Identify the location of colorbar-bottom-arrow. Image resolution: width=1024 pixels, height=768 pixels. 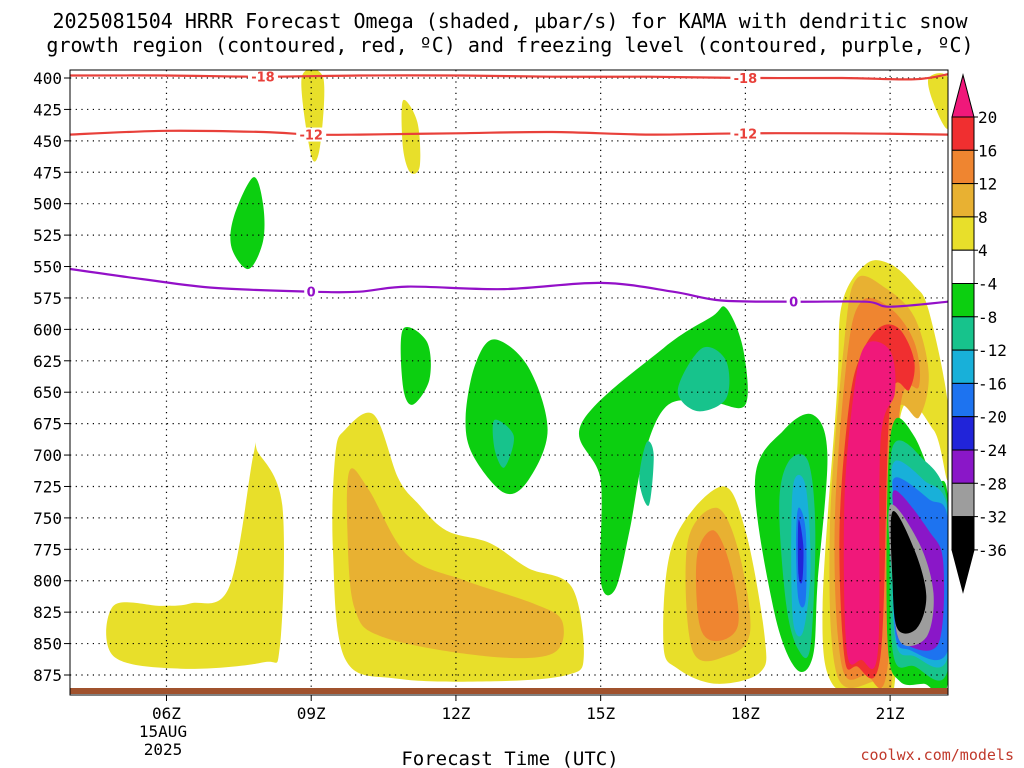
(963, 571).